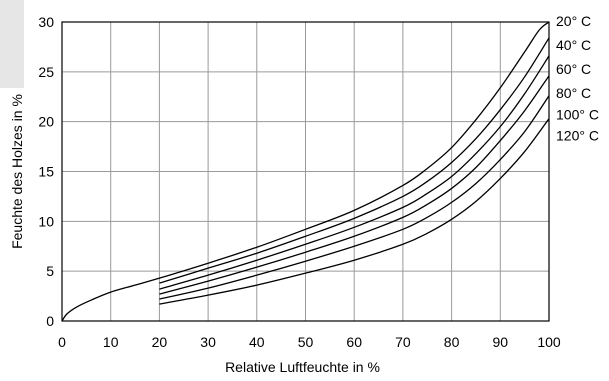  I want to click on y-tick-label: 30, so click(46, 22).